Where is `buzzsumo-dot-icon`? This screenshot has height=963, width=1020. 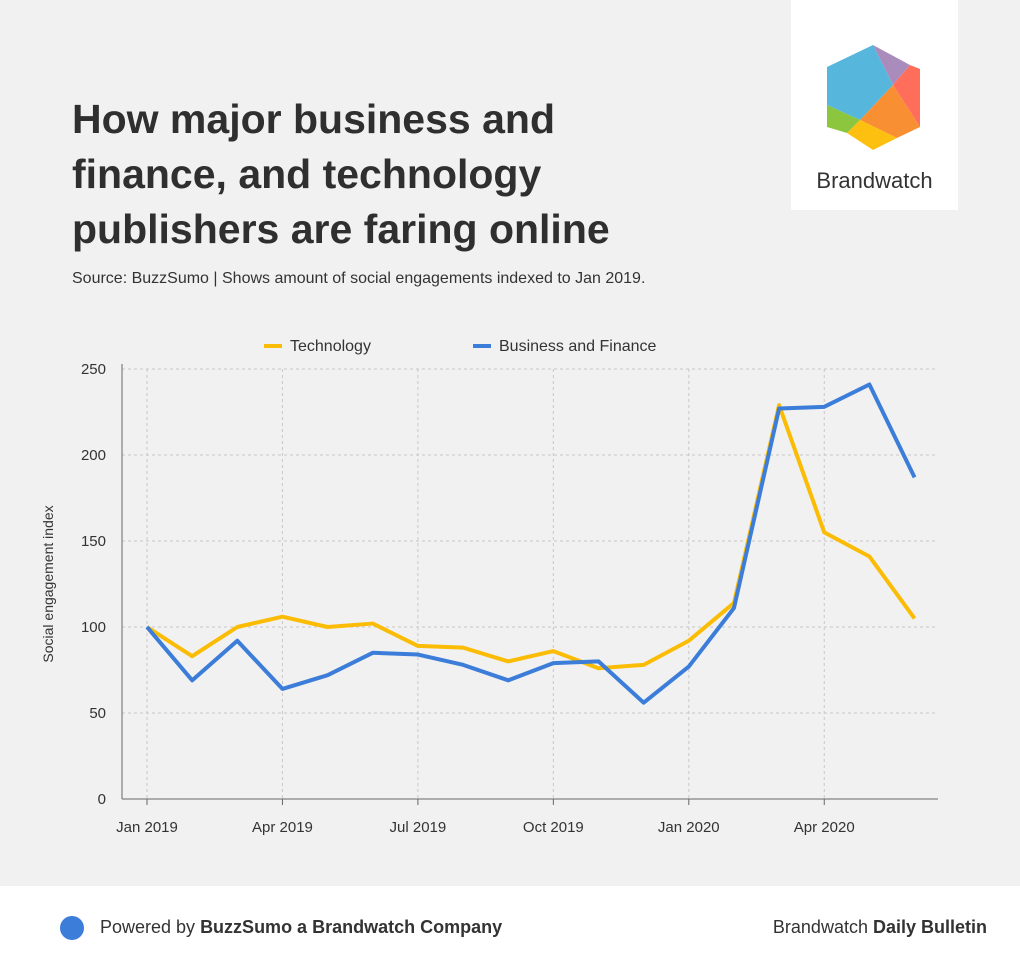 buzzsumo-dot-icon is located at coordinates (72, 928).